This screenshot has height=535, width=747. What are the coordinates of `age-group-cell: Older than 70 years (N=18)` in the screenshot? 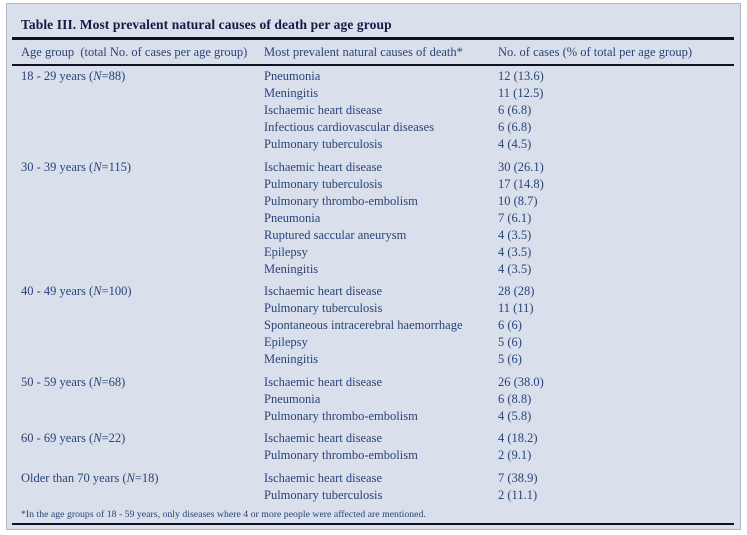 It's located at (142, 478).